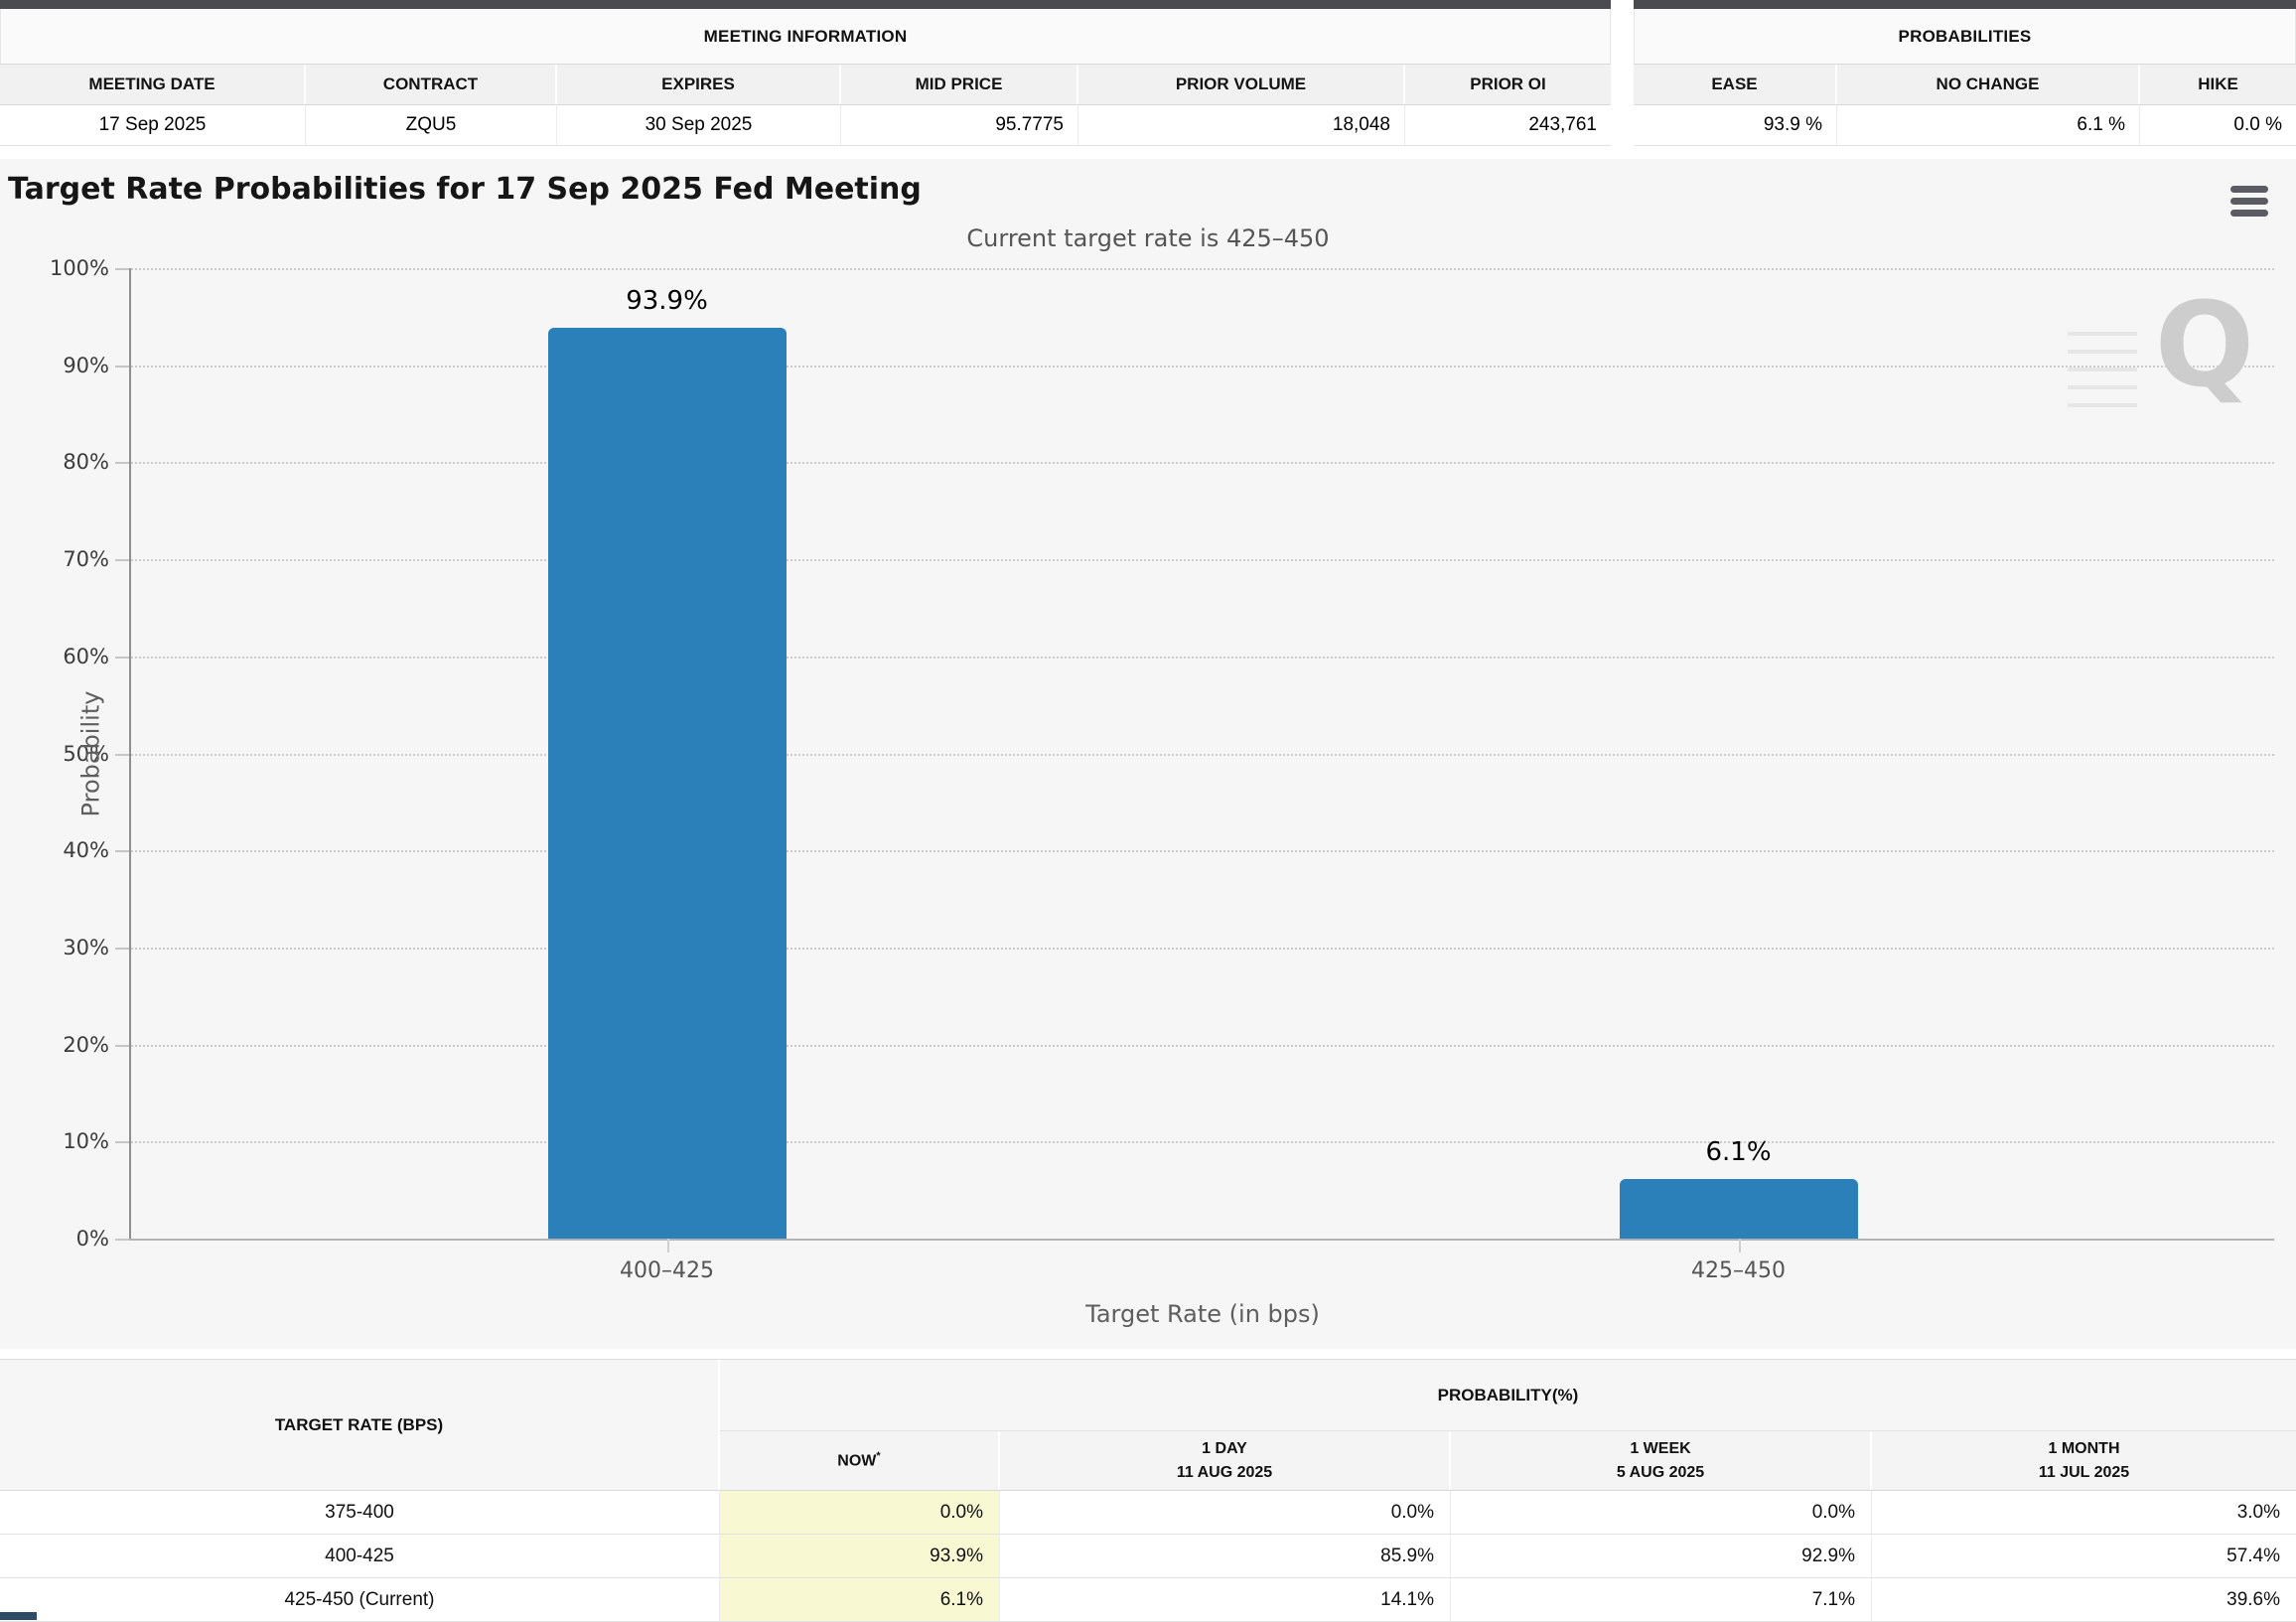  Describe the element at coordinates (1735, 125) in the screenshot. I see `ease-value: 93.9 %` at that location.